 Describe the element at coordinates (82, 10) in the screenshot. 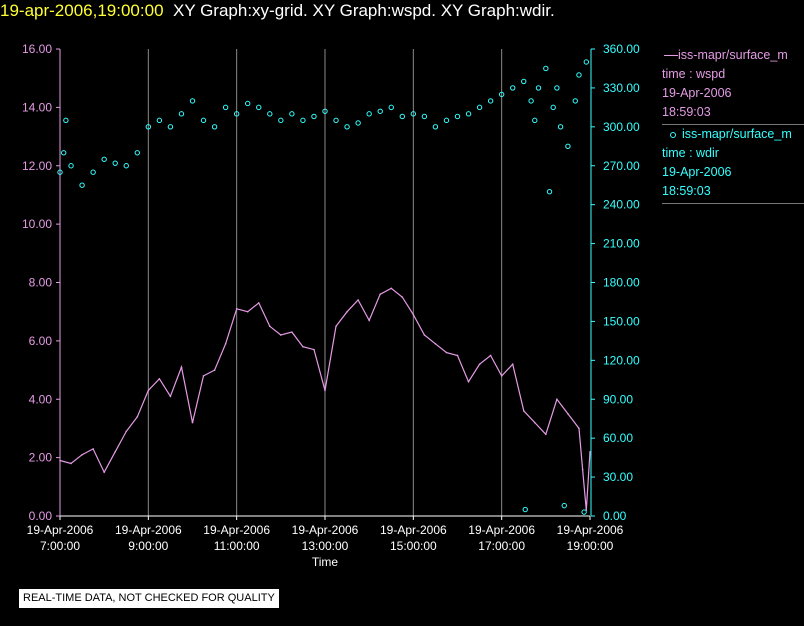

I see `header-timestamp: 19-apr-2006,19:00:00` at that location.